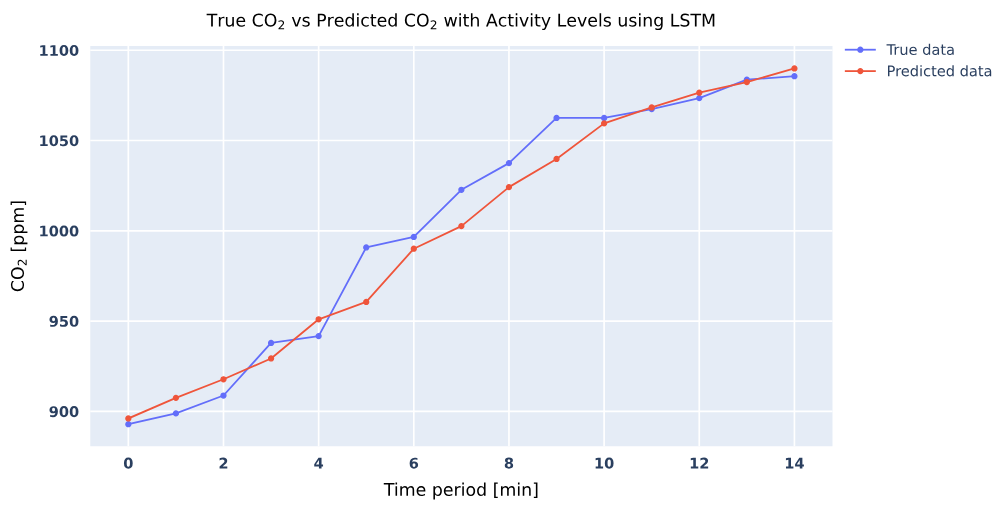 Image resolution: width=1003 pixels, height=510 pixels. What do you see at coordinates (940, 71) in the screenshot?
I see `legend-label: Predicted data` at bounding box center [940, 71].